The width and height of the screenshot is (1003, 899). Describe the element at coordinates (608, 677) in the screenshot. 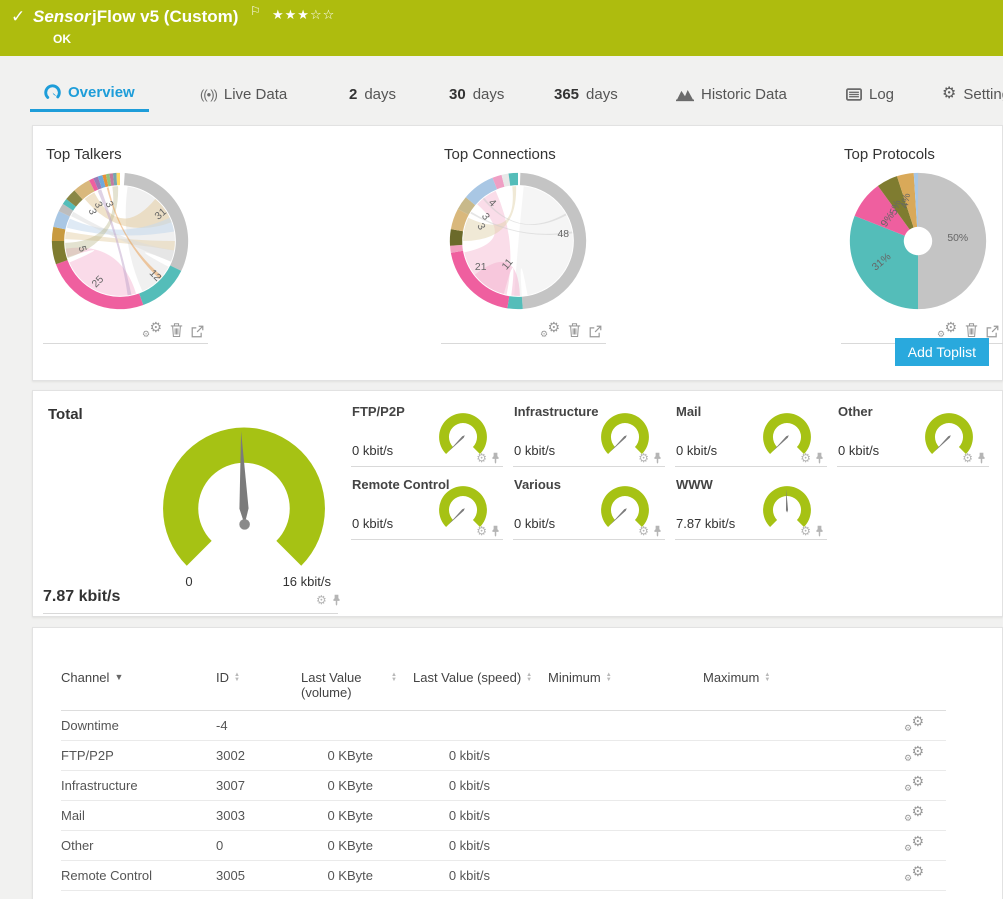

I see `sort-icon: ▲ ▼` at that location.